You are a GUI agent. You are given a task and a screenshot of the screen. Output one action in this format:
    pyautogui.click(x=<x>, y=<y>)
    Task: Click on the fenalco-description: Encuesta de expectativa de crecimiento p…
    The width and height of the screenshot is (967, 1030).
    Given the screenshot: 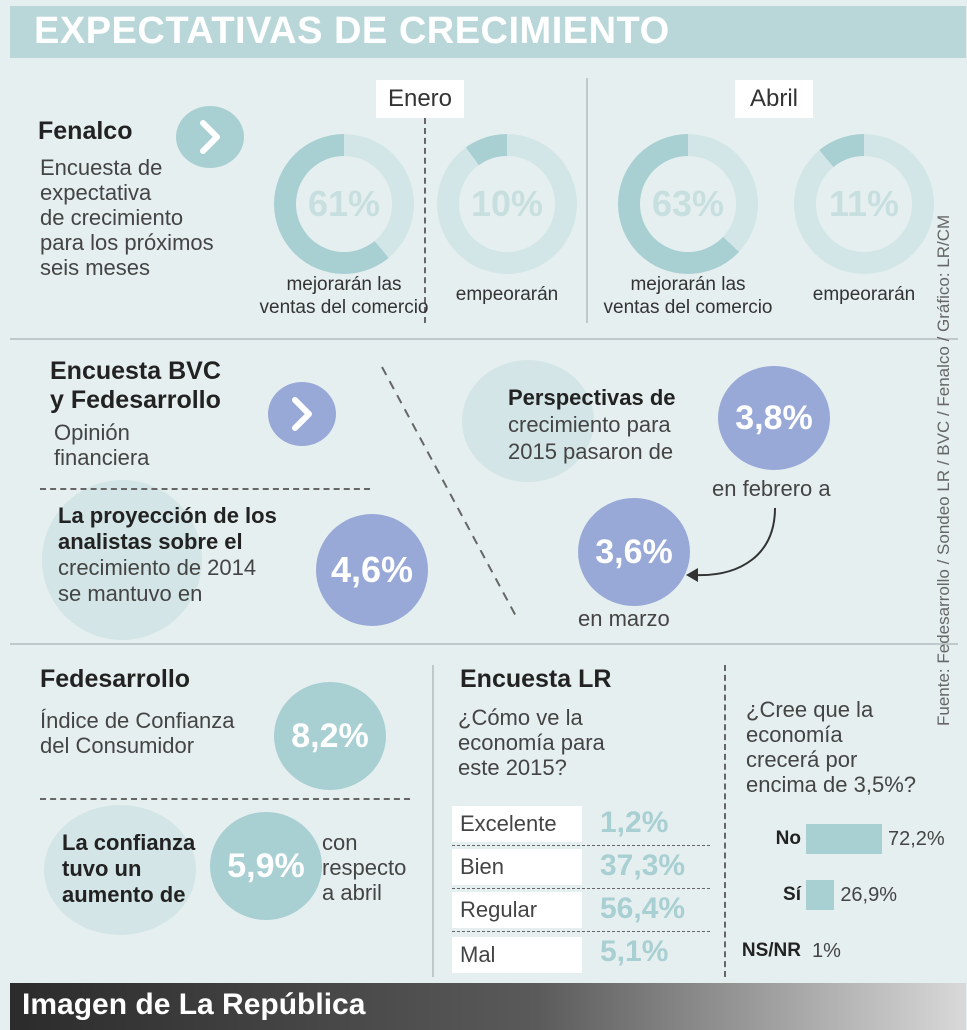 What is the action you would take?
    pyautogui.click(x=155, y=217)
    